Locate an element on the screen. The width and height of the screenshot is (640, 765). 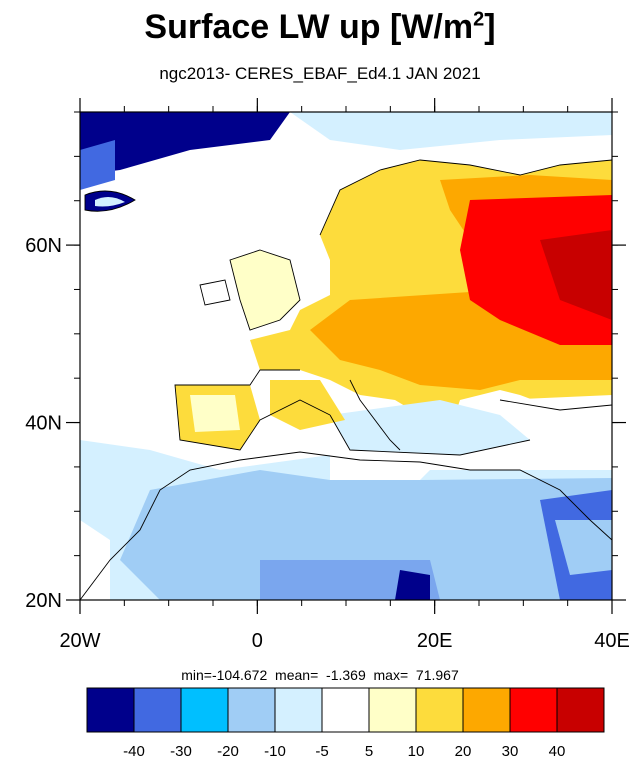
colorbar-label: 10 is located at coordinates (416, 751).